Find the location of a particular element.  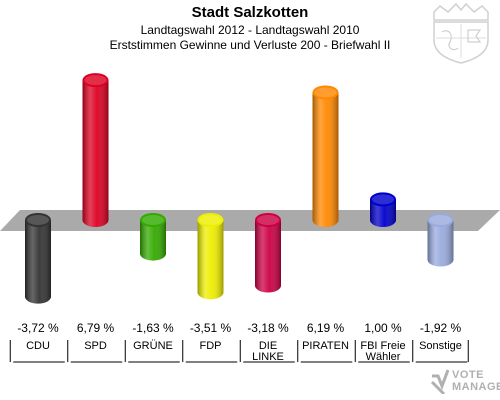

value-label: 1,00 % is located at coordinates (383, 328).